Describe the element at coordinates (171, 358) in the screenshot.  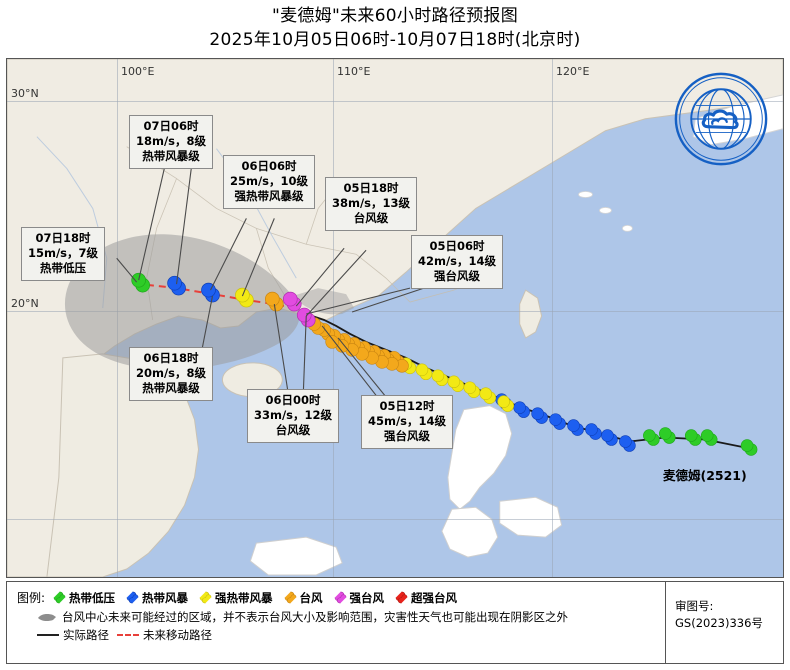
I see `callout-time: 06日18时` at that location.